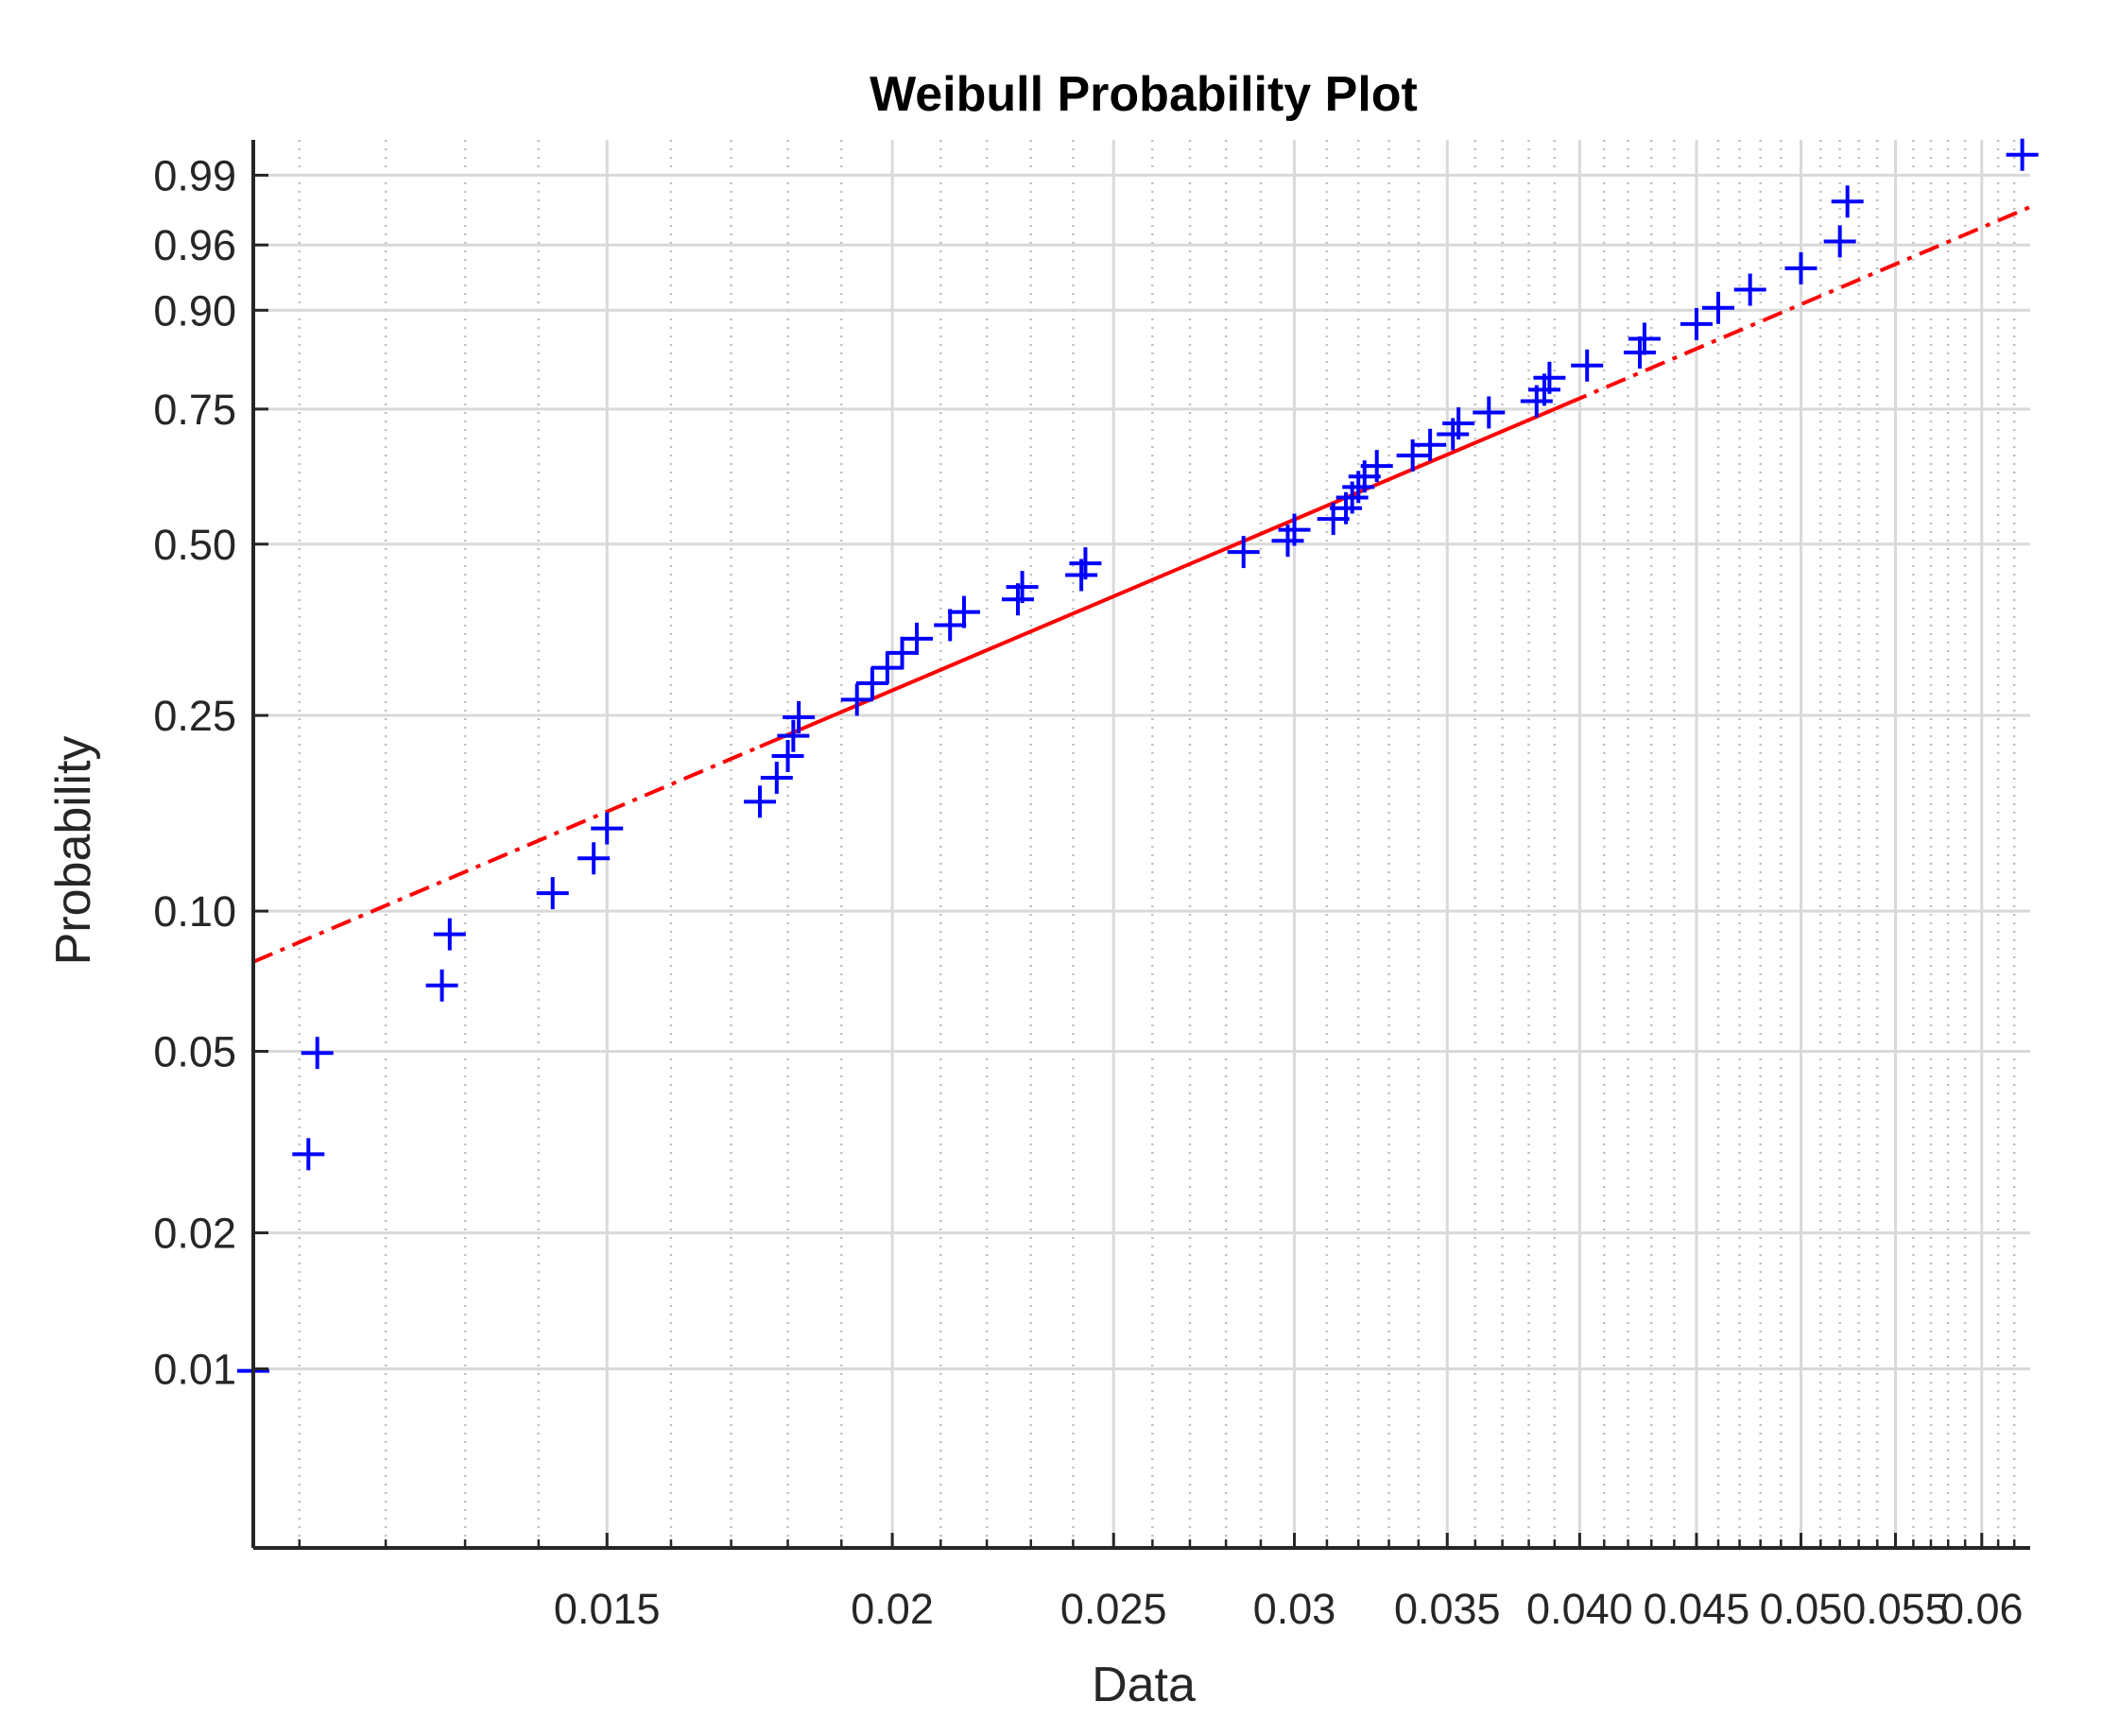 Image resolution: width=2119 pixels, height=1736 pixels. Describe the element at coordinates (1144, 94) in the screenshot. I see `chart-title: Weibull Probability Plot` at that location.